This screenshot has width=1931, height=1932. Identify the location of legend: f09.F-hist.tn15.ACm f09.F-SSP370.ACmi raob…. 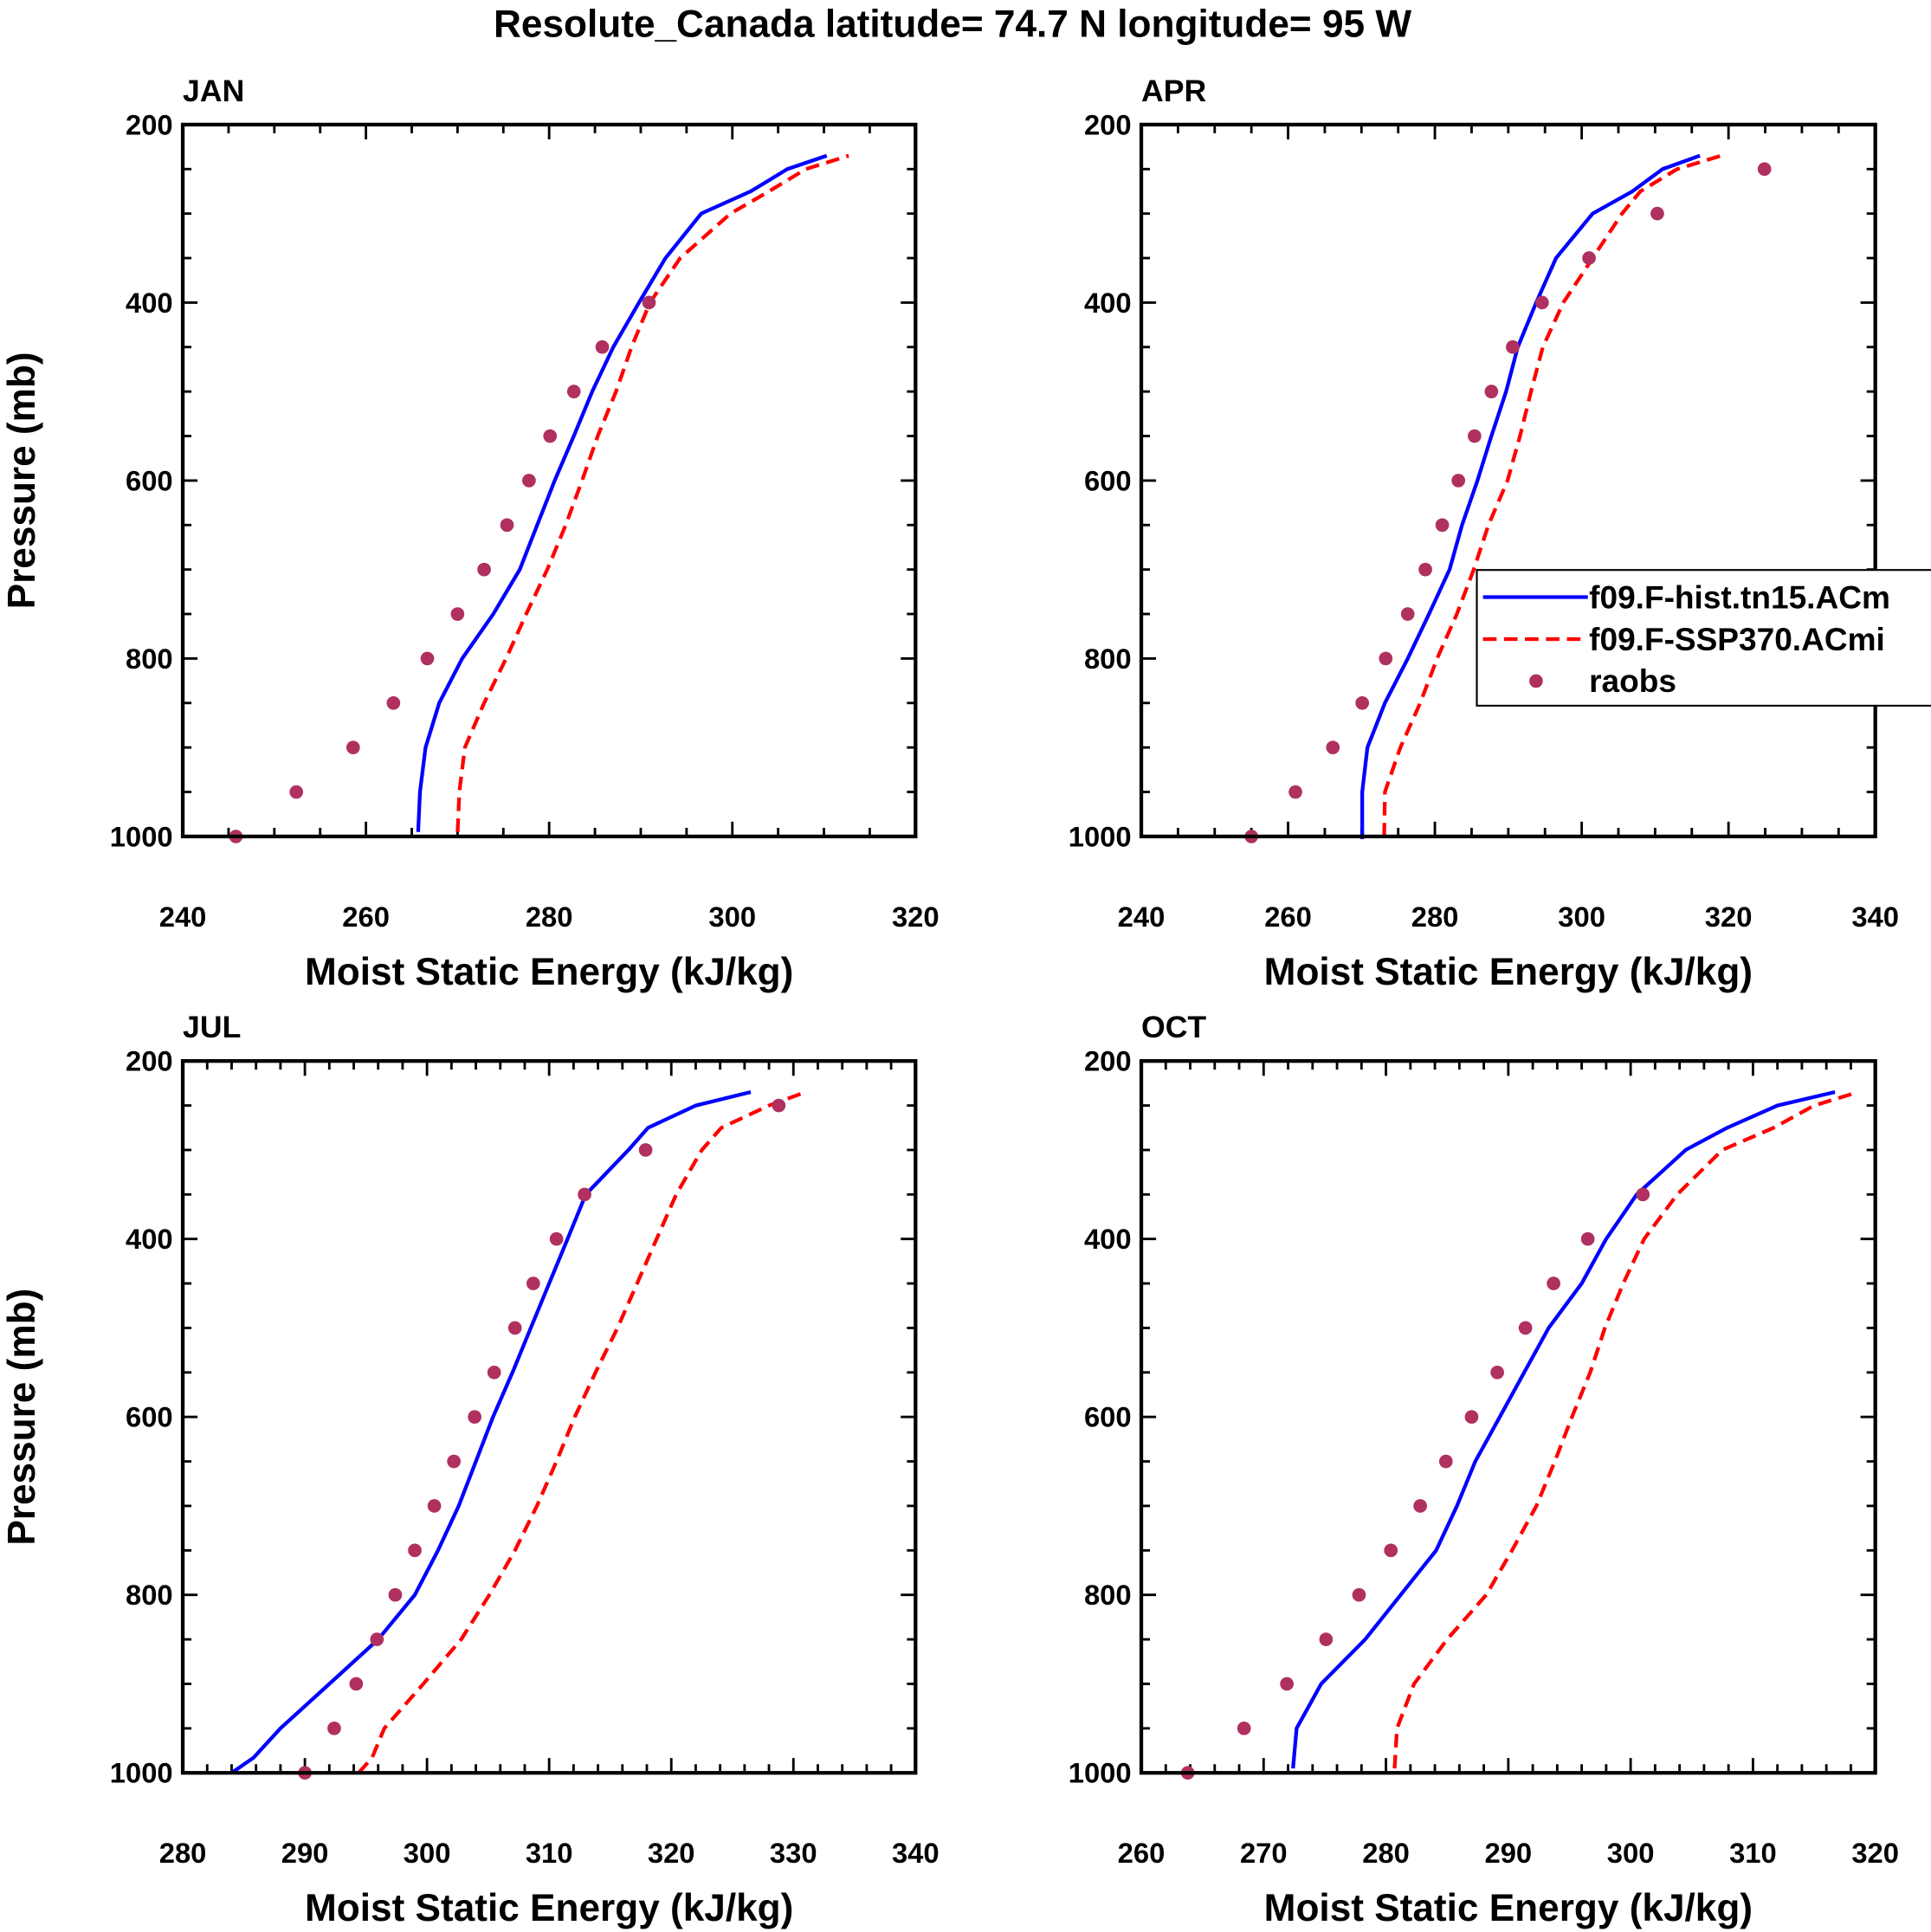
(1703, 638).